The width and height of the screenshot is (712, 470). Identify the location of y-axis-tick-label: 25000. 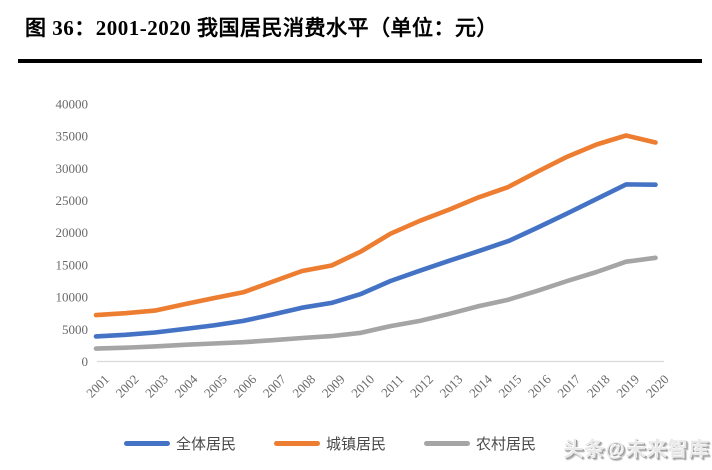
(72, 200).